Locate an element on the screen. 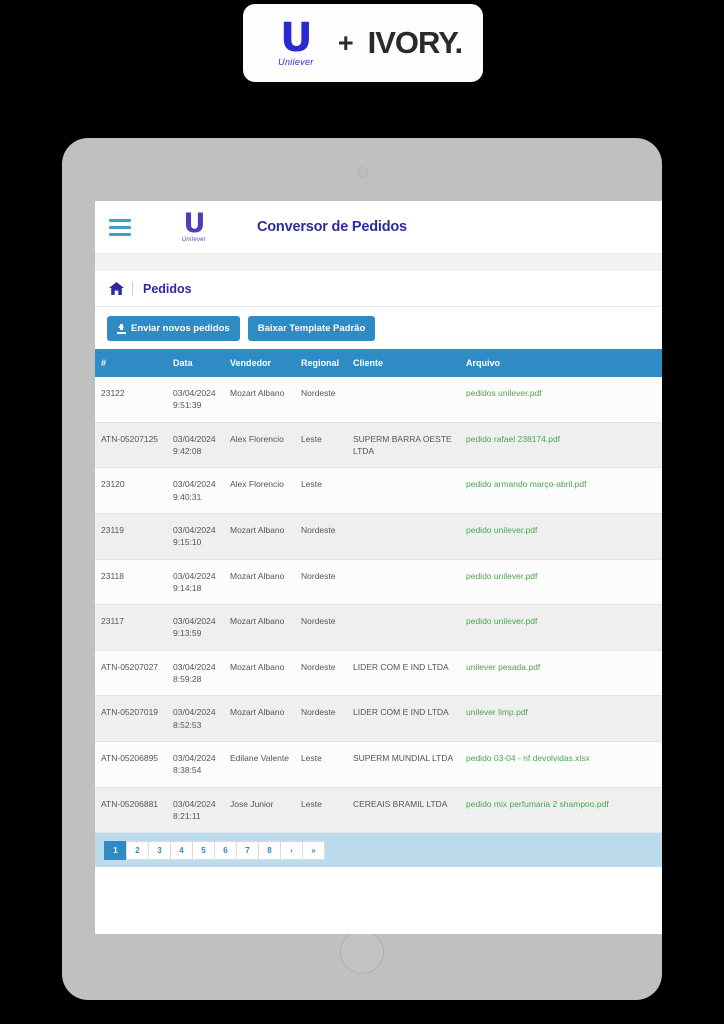 This screenshot has height=1024, width=724. order-date-cell: 03/04/2024 8:38:54 is located at coordinates (194, 764).